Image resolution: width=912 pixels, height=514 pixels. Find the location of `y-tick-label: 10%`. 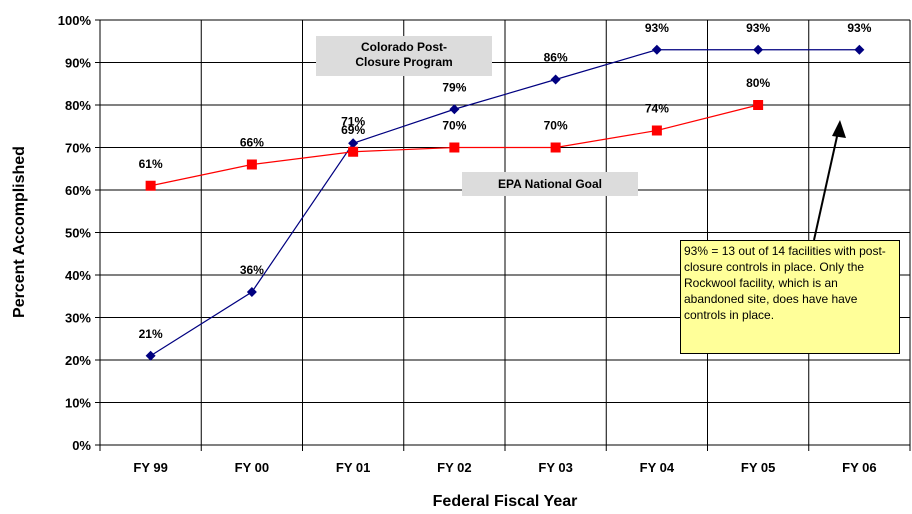

y-tick-label: 10% is located at coordinates (78, 403).